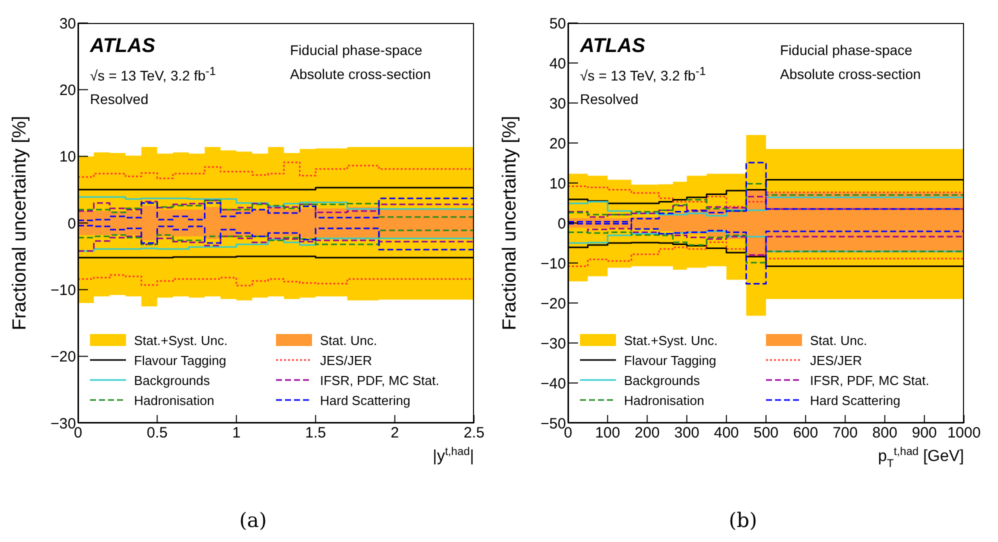 Image resolution: width=998 pixels, height=542 pixels. I want to click on x-tick-label: 500, so click(766, 433).